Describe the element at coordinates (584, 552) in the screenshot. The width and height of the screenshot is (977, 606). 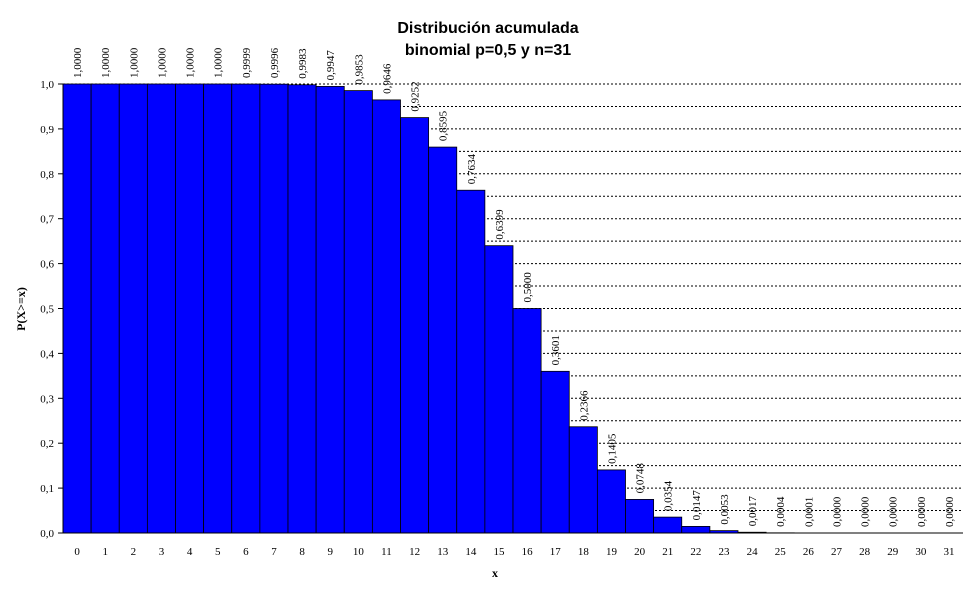
I see `x-tick-label: 18` at that location.